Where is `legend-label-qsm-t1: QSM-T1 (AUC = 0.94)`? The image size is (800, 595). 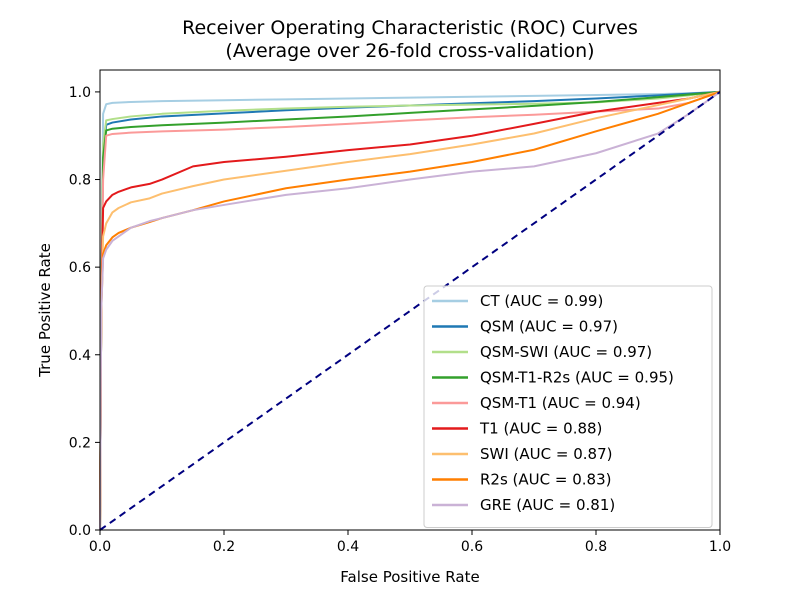
legend-label-qsm-t1: QSM-T1 (AUC = 0.94) is located at coordinates (560, 403).